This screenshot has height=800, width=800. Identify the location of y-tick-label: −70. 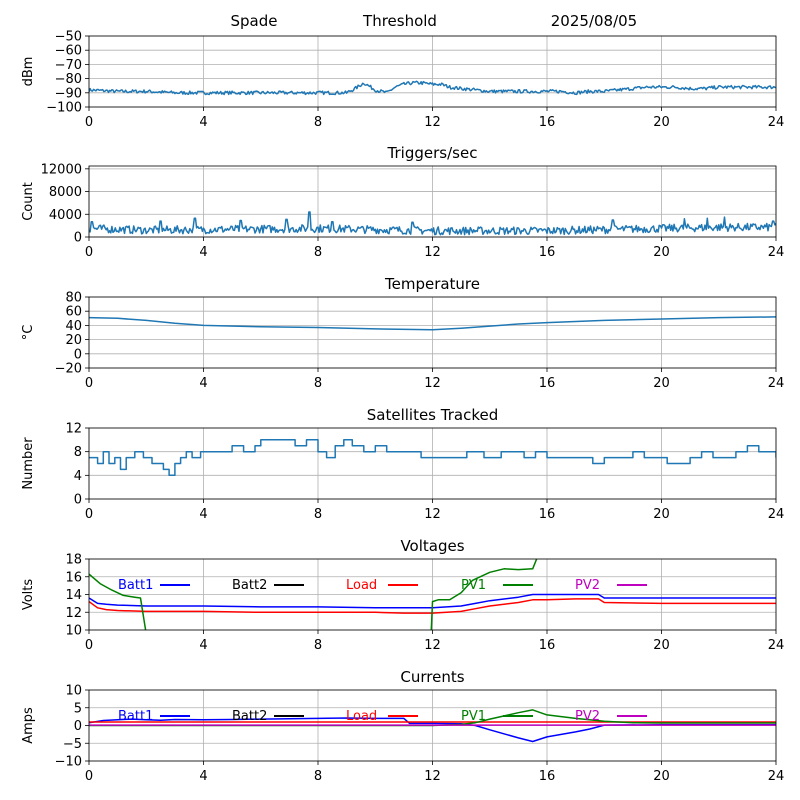
(68, 65).